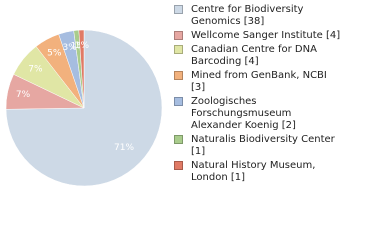 This screenshot has height=240, width=380. I want to click on legend-item: Wellcome Sanger Institute [4], so click(274, 36).